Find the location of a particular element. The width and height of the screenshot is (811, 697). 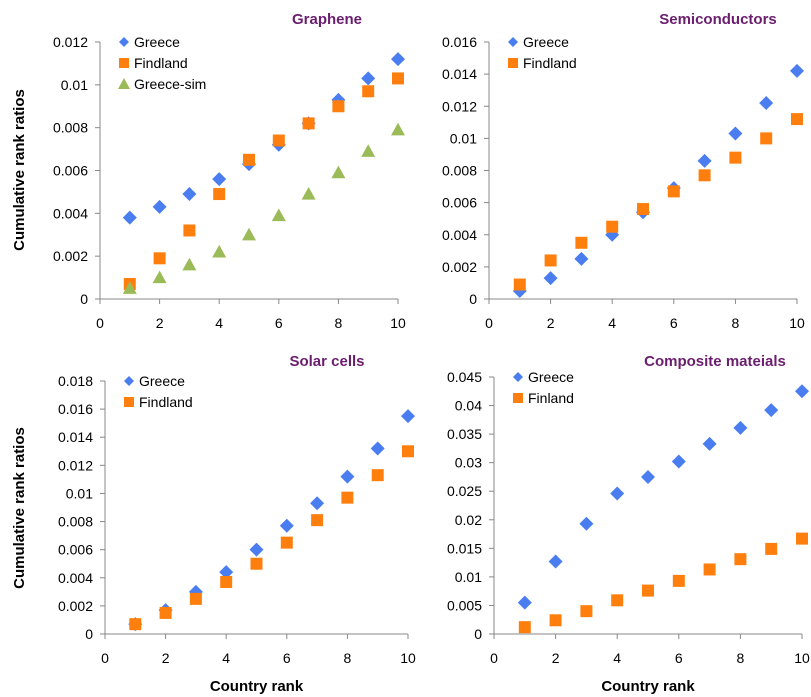

legend-label: Finland is located at coordinates (551, 398).